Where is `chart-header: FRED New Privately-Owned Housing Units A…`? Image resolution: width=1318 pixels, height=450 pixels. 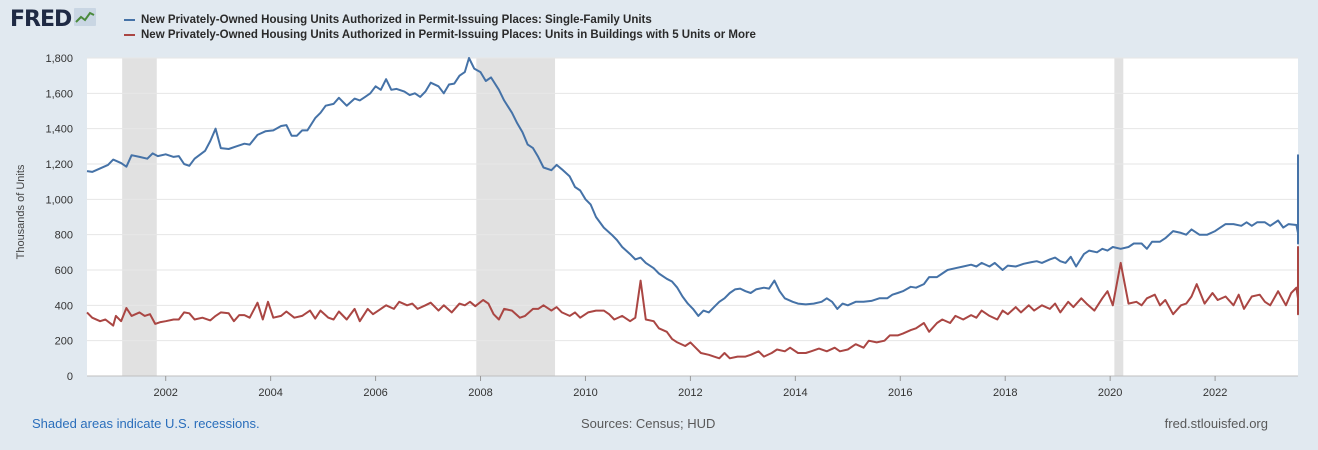 chart-header: FRED New Privately-Owned Housing Units A… is located at coordinates (659, 24).